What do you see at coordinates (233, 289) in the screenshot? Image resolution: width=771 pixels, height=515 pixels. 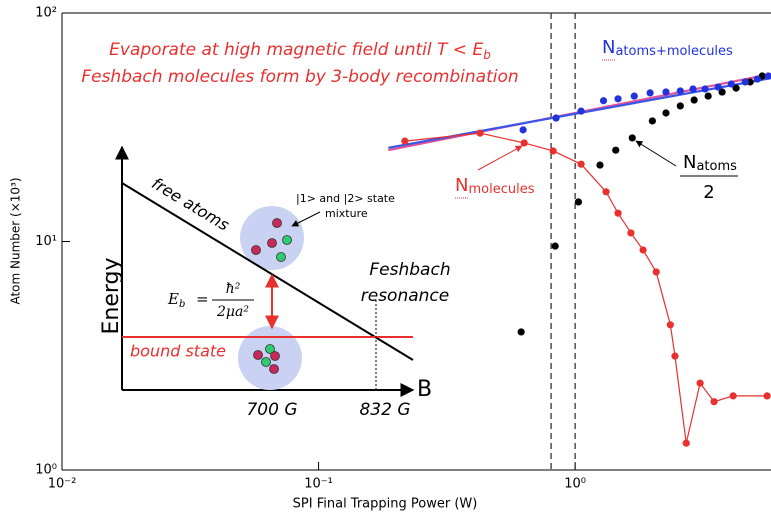 I see `formula-num: ħ²` at bounding box center [233, 289].